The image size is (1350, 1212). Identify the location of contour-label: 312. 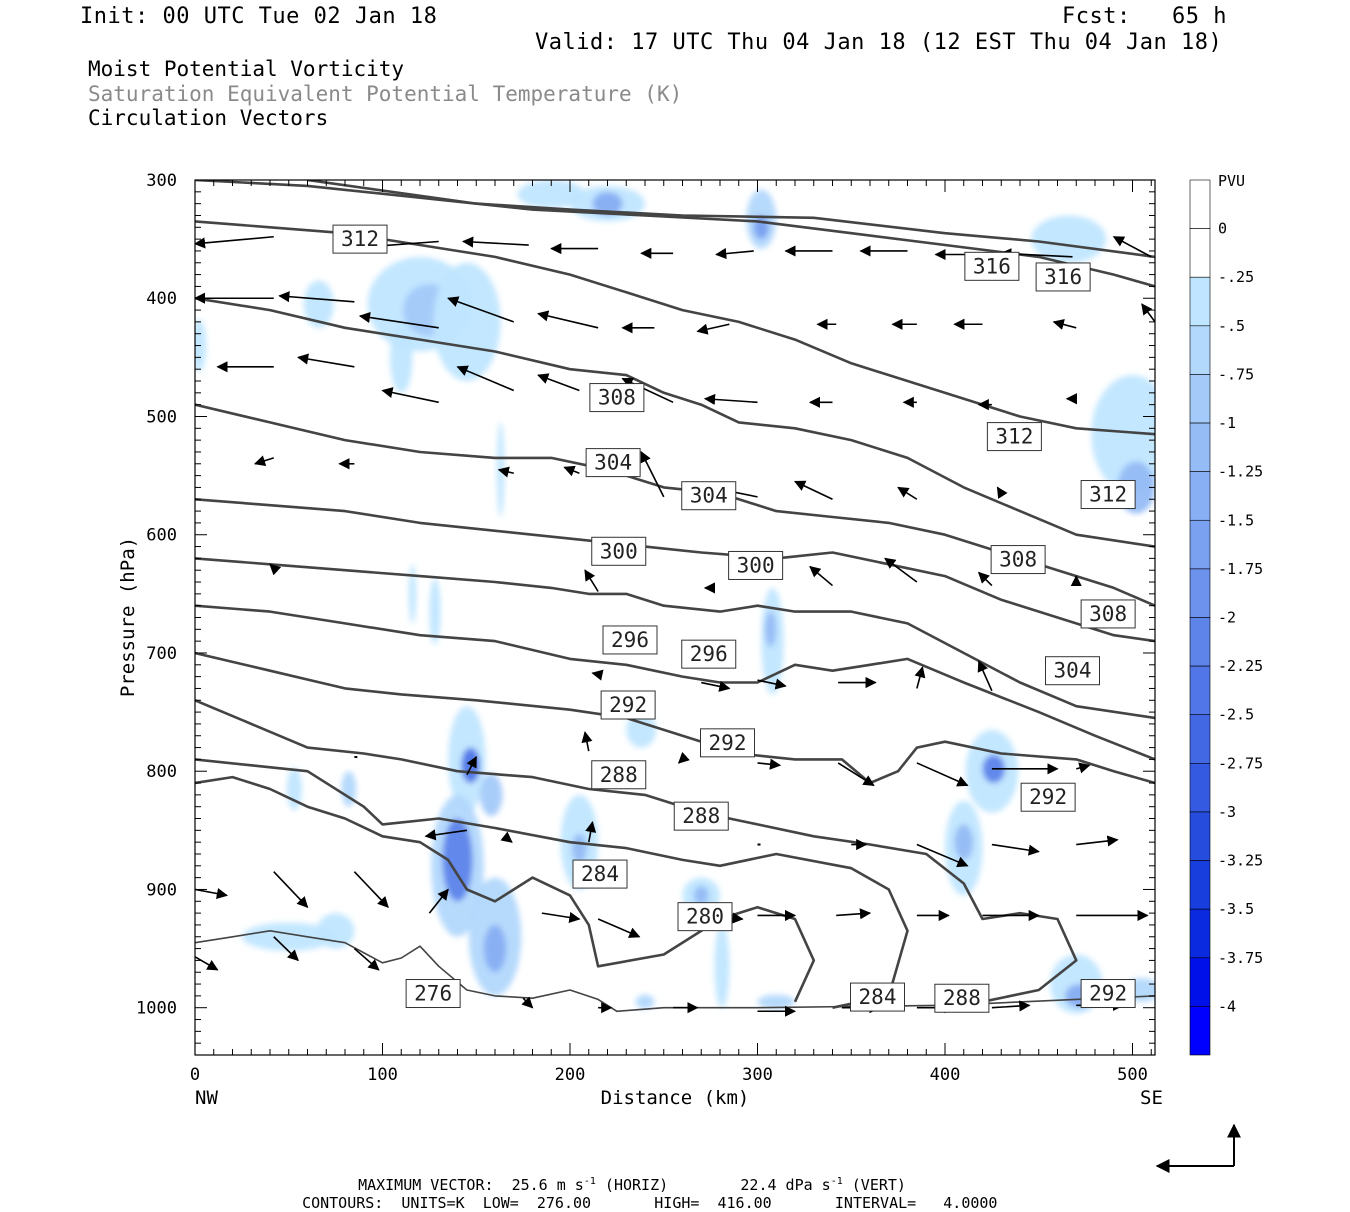
(360, 239).